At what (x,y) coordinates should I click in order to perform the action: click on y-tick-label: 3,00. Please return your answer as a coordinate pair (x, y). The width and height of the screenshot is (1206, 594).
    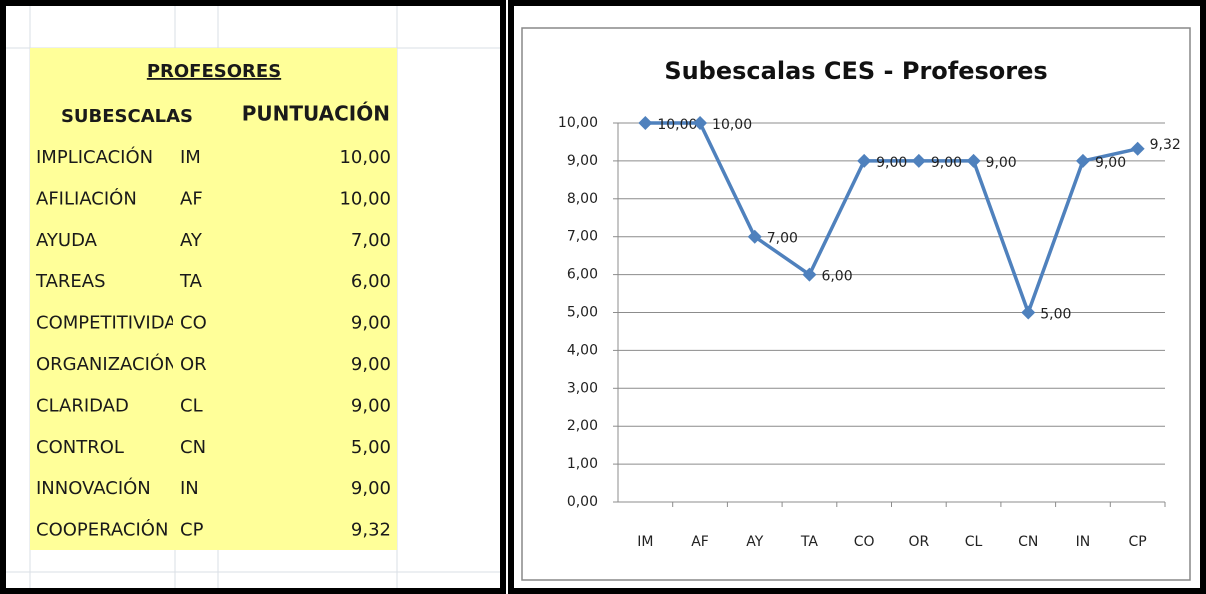
    Looking at the image, I should click on (582, 388).